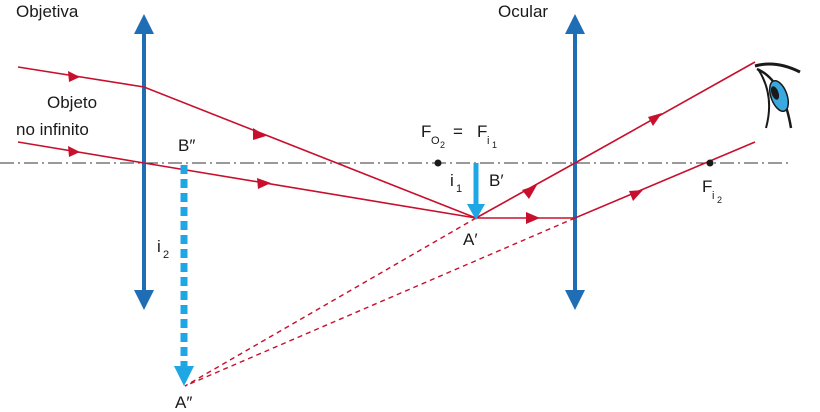 This screenshot has height=412, width=820. What do you see at coordinates (72, 102) in the screenshot?
I see `object-label-line1: Objeto` at bounding box center [72, 102].